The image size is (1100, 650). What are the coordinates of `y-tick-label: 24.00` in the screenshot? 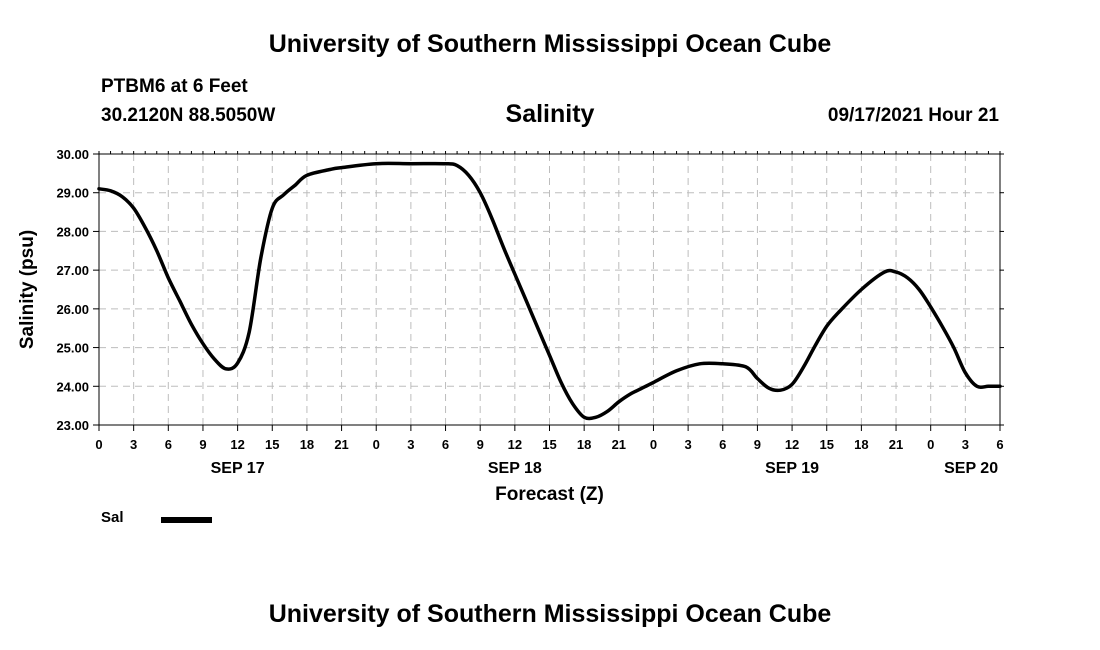 It's located at (72, 386).